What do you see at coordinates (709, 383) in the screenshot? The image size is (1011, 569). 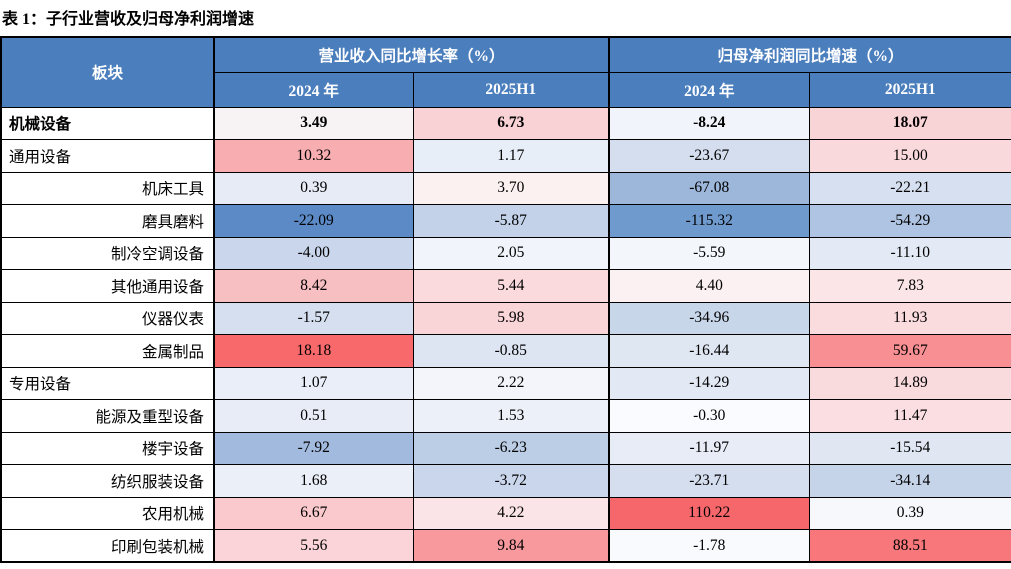 I see `value-cell: -14.29` at bounding box center [709, 383].